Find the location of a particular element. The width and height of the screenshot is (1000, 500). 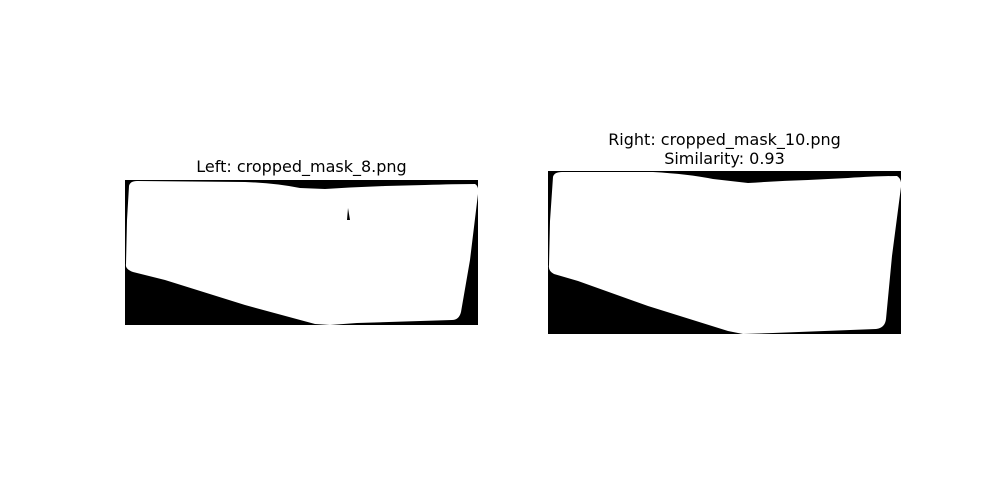

right-mask-image is located at coordinates (724, 252).